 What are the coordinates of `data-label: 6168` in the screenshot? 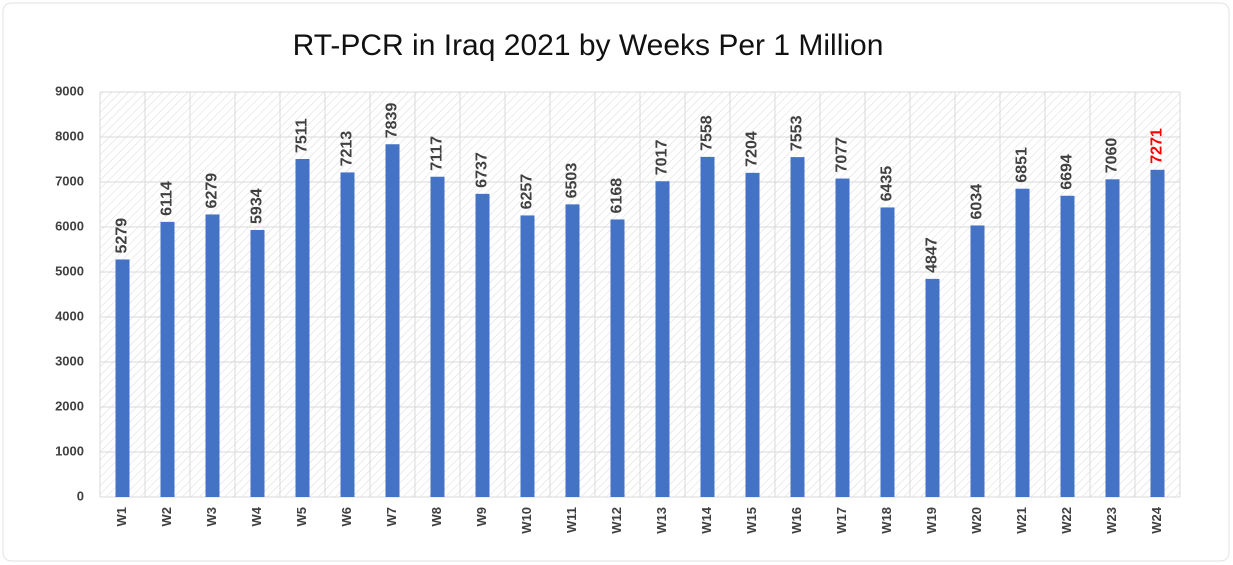 It's located at (617, 196).